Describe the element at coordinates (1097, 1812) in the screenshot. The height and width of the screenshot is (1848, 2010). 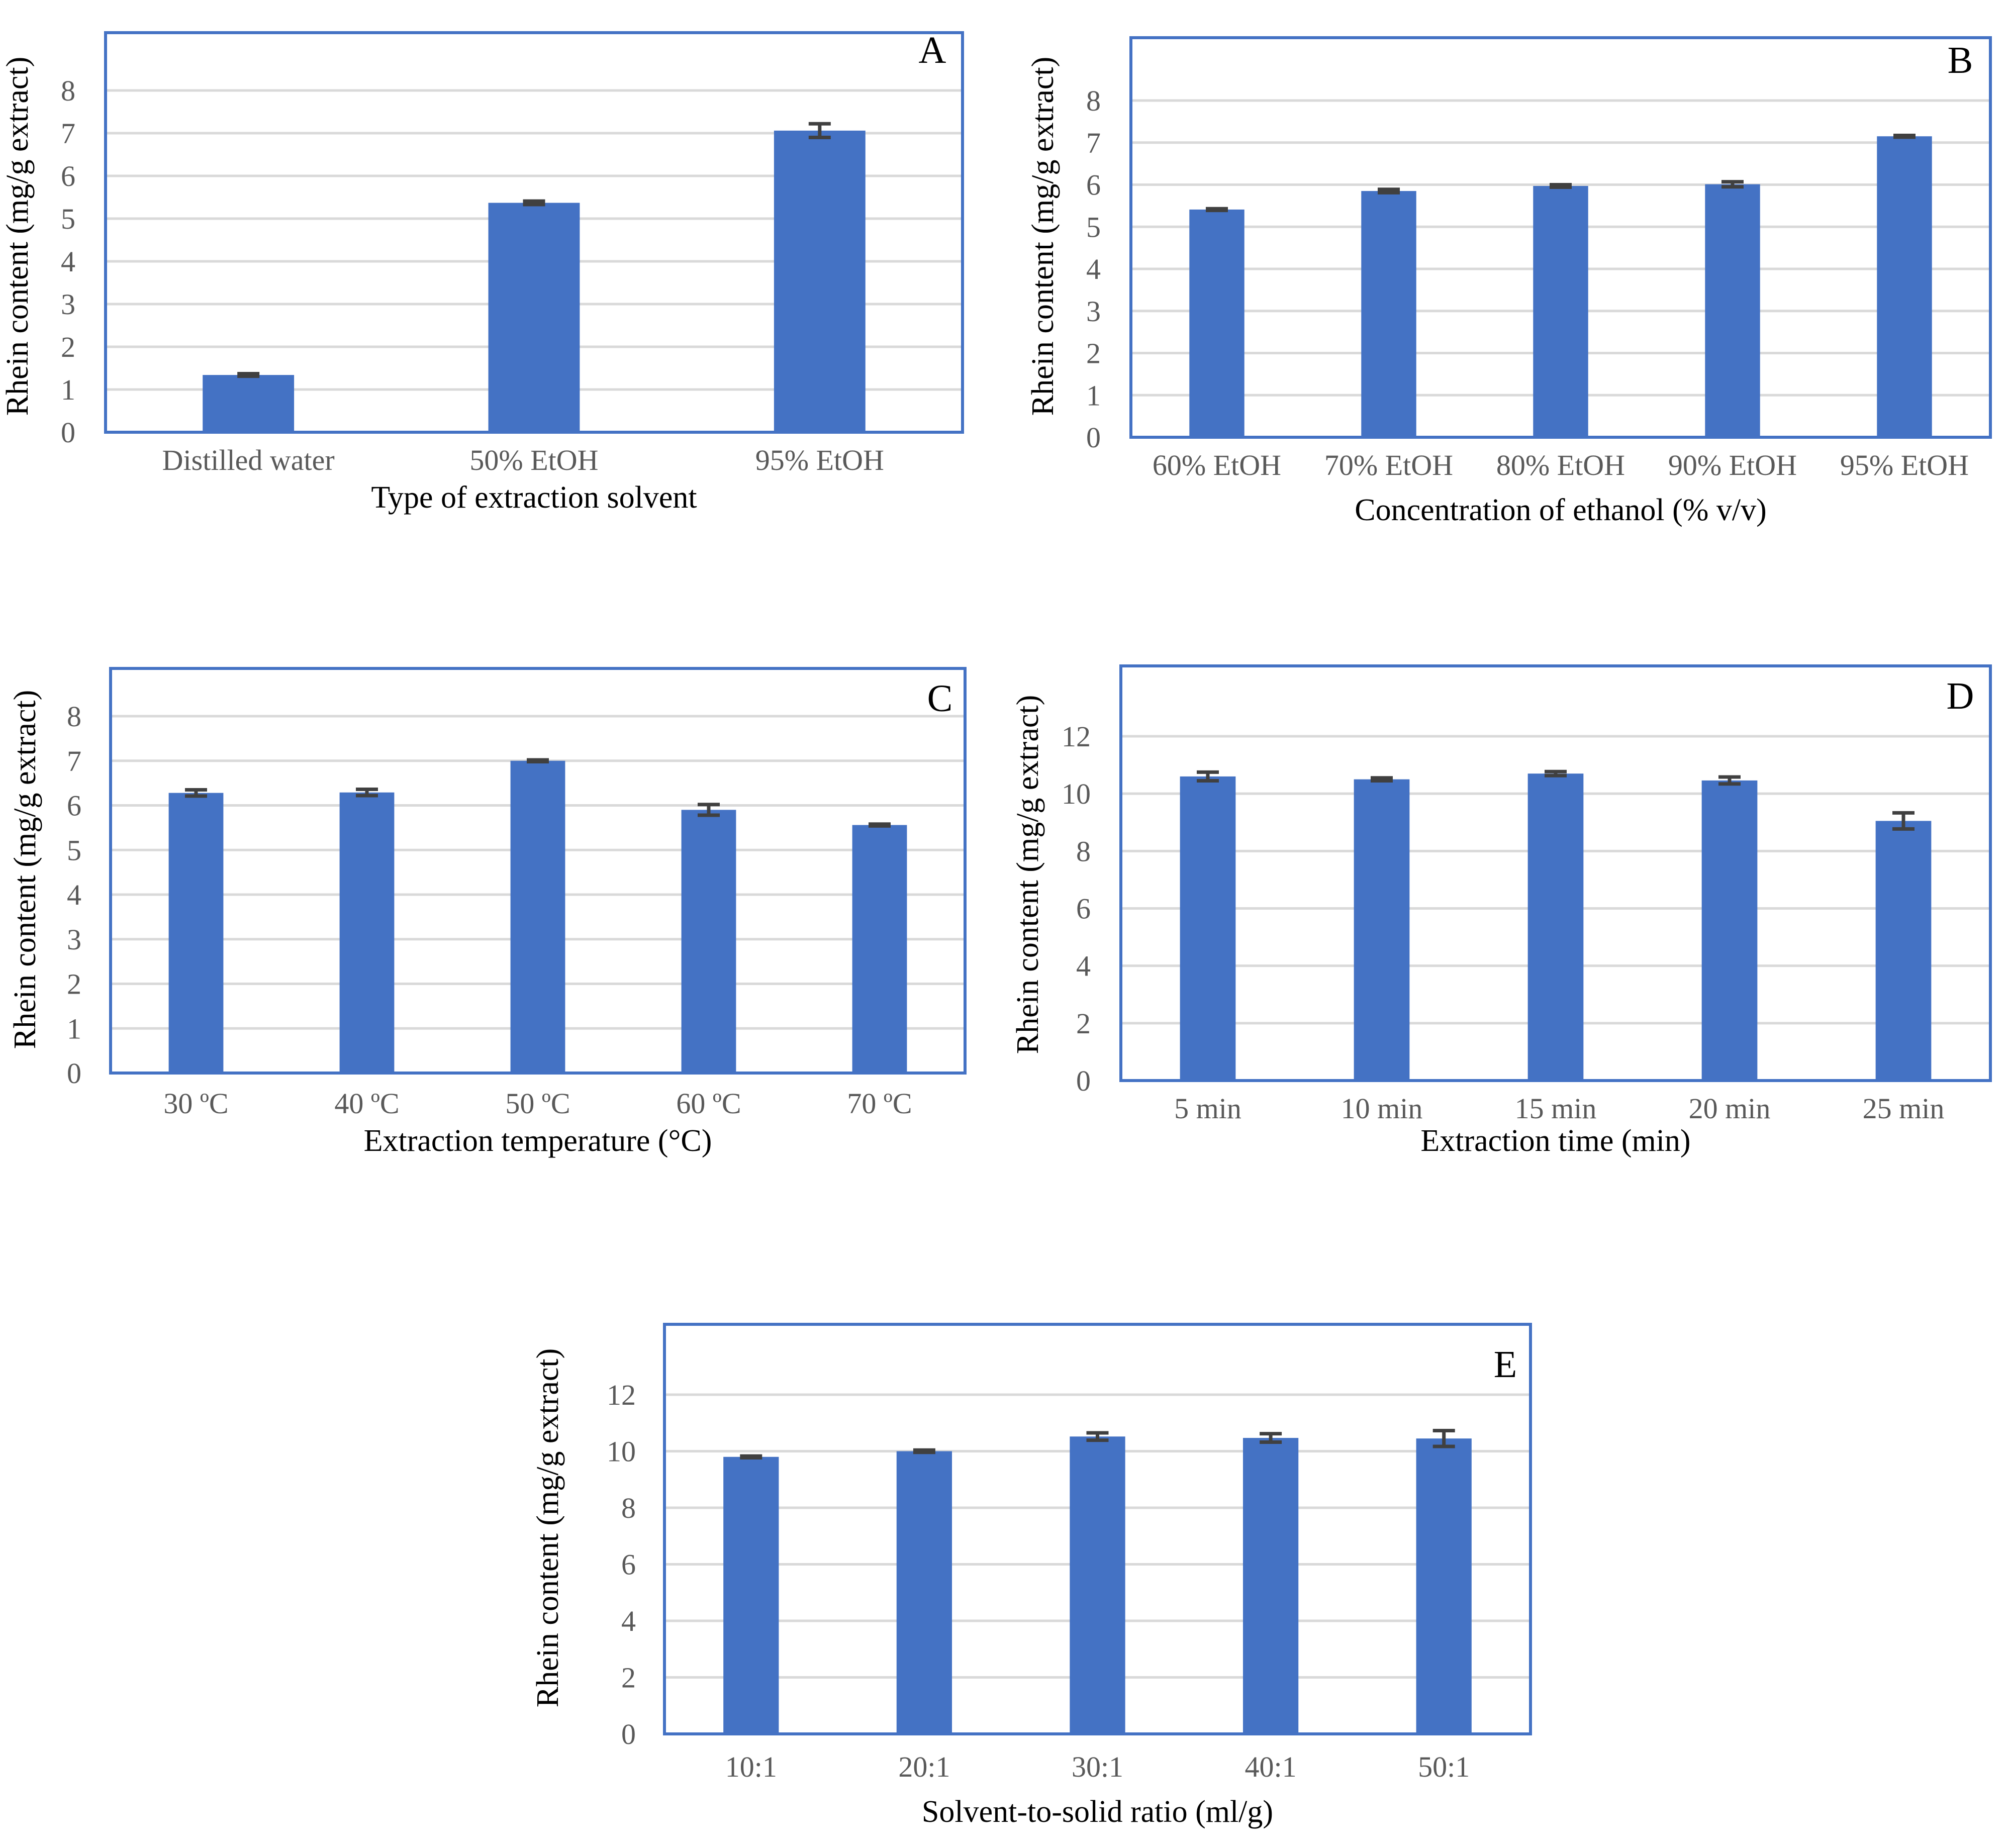
I see `x-axis-title: Solvent-to-solid ratio (ml/g)` at that location.